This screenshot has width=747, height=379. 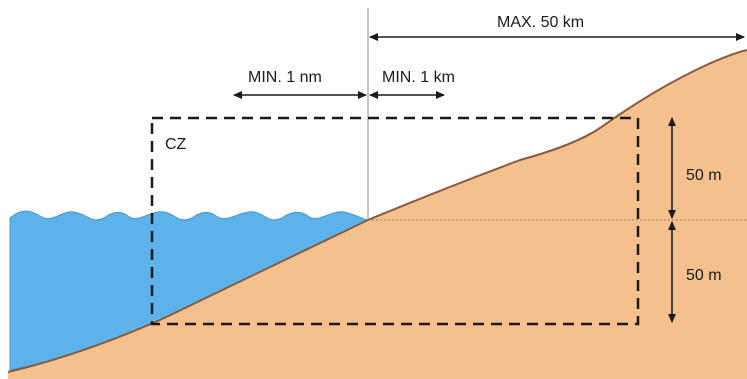 What do you see at coordinates (540, 22) in the screenshot?
I see `max-distance-label: MAX. 50 km` at bounding box center [540, 22].